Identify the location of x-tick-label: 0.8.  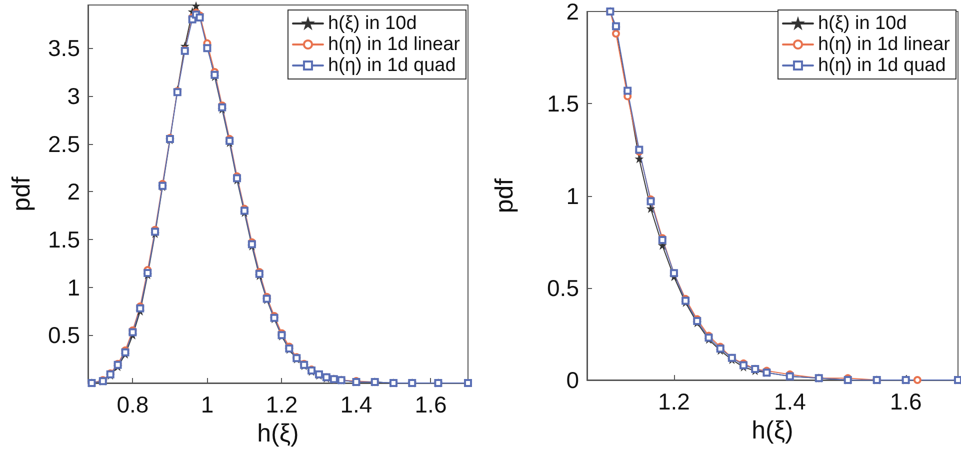
(132, 405).